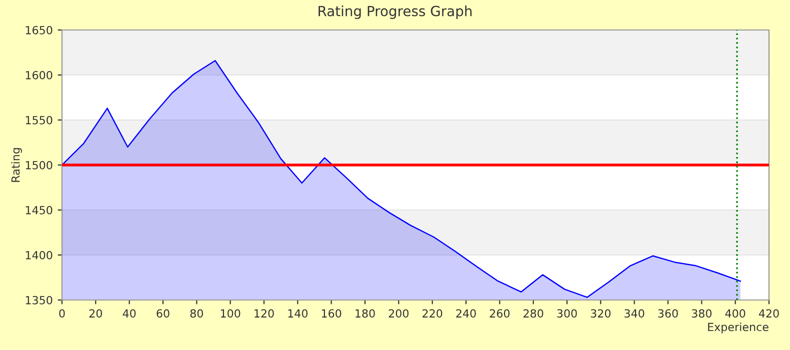 This screenshot has height=350, width=790. What do you see at coordinates (500, 313) in the screenshot?
I see `x-tick-label: 260` at bounding box center [500, 313].